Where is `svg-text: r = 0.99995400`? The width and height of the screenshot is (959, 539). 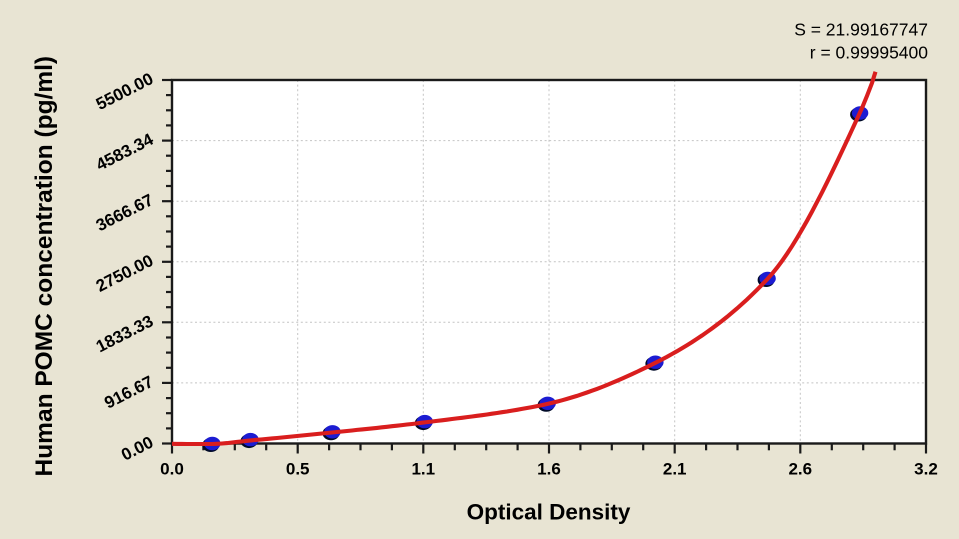 svg-text: r = 0.99995400 is located at coordinates (869, 53).